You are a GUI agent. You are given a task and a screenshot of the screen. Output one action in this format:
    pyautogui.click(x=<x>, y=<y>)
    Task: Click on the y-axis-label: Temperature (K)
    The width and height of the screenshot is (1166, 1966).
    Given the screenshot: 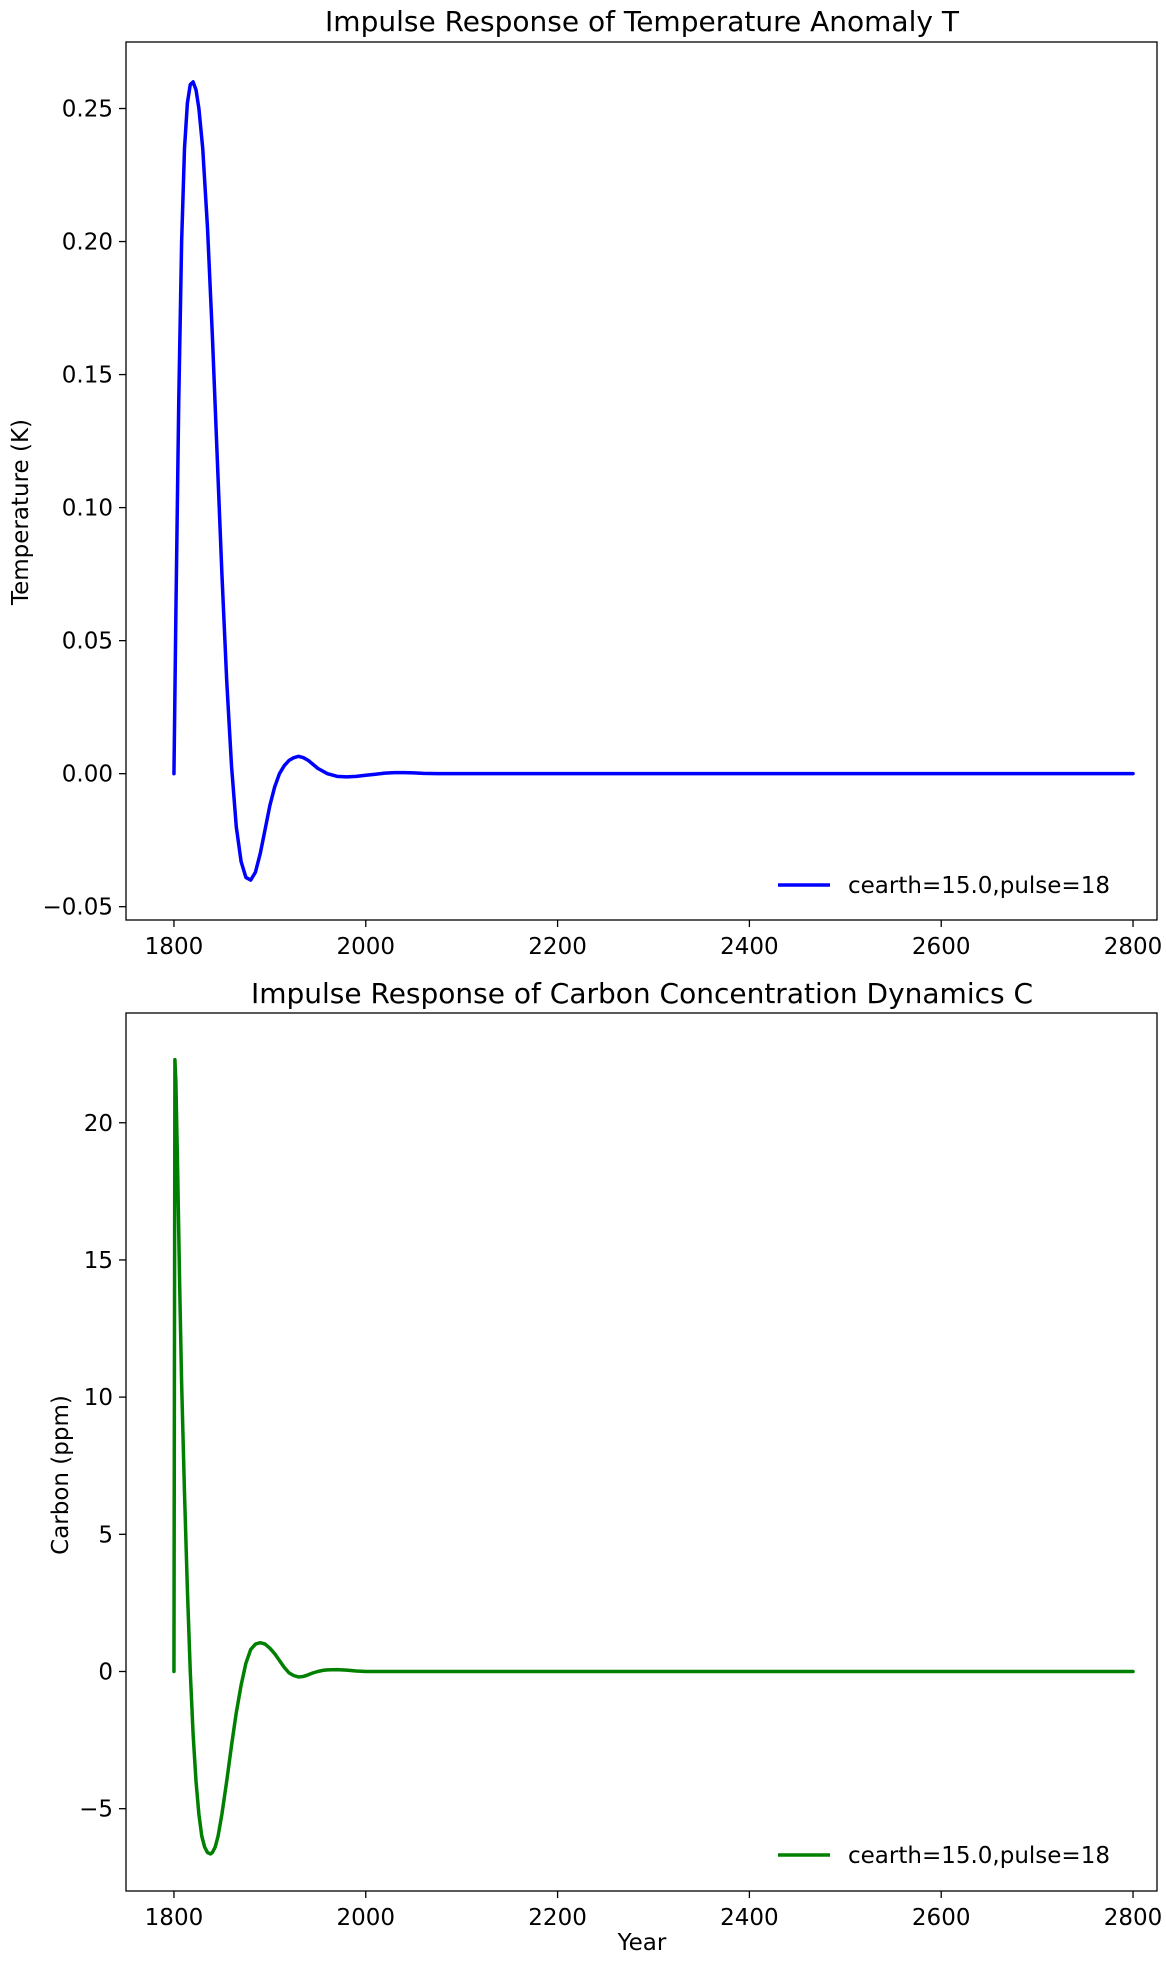 What is the action you would take?
    pyautogui.click(x=21, y=512)
    